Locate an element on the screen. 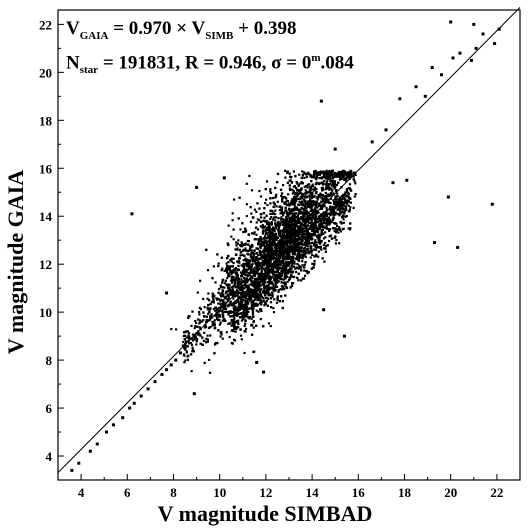 This screenshot has height=530, width=530. y-tick-label: 4 is located at coordinates (49, 456).